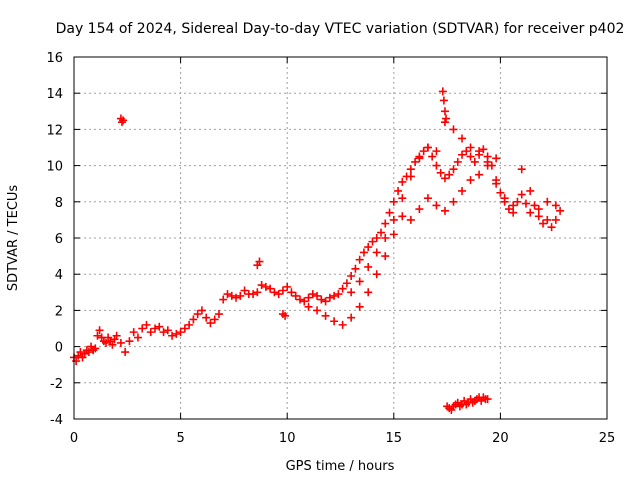 Image resolution: width=640 pixels, height=480 pixels. Describe the element at coordinates (56, 384) in the screenshot. I see `y-tick-label: -2` at that location.